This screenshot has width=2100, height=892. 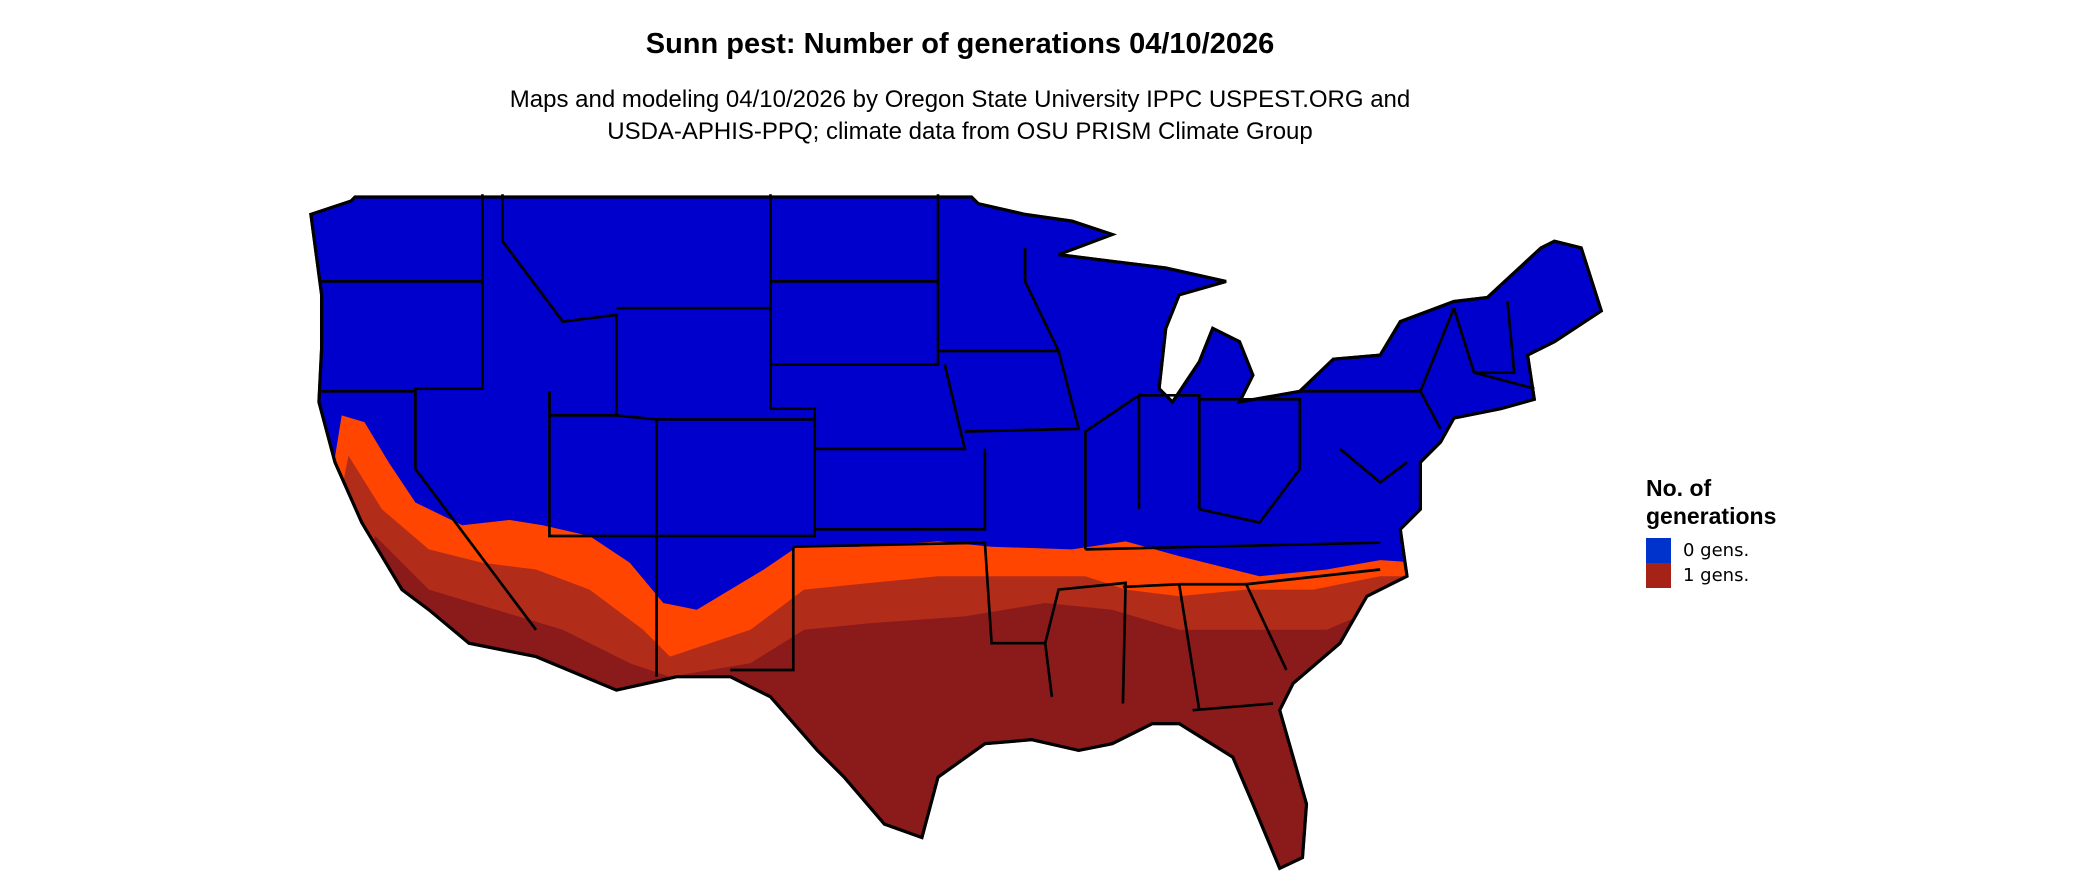 I want to click on legend-title-line-2: generations, so click(x=1711, y=516).